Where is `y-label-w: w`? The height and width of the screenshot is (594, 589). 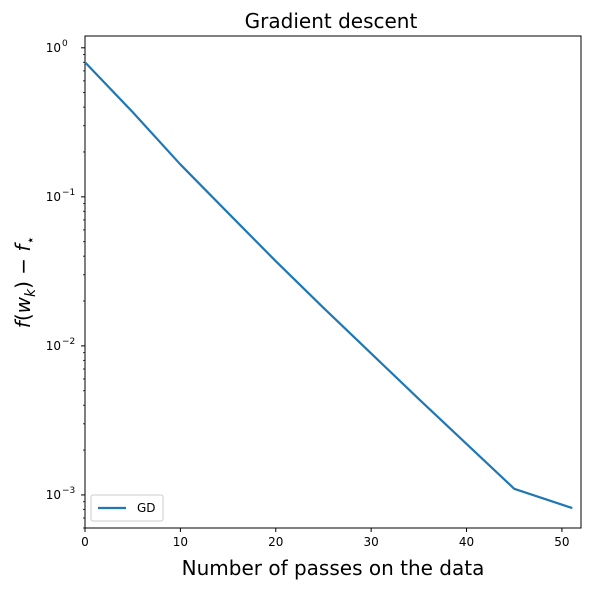 y-label-w: w is located at coordinates (23, 304).